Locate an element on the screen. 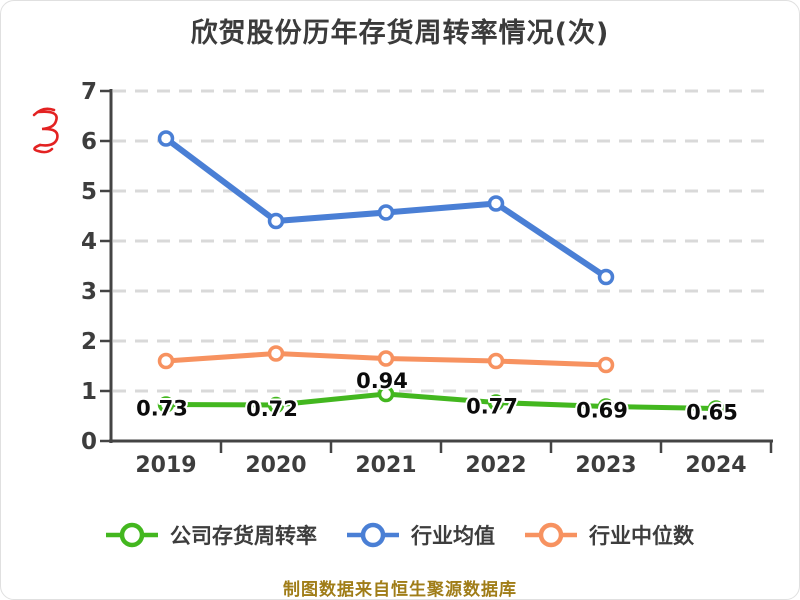 The image size is (800, 600). chart-title: 欣贺股份历年存货周转率情况(次) is located at coordinates (400, 33).